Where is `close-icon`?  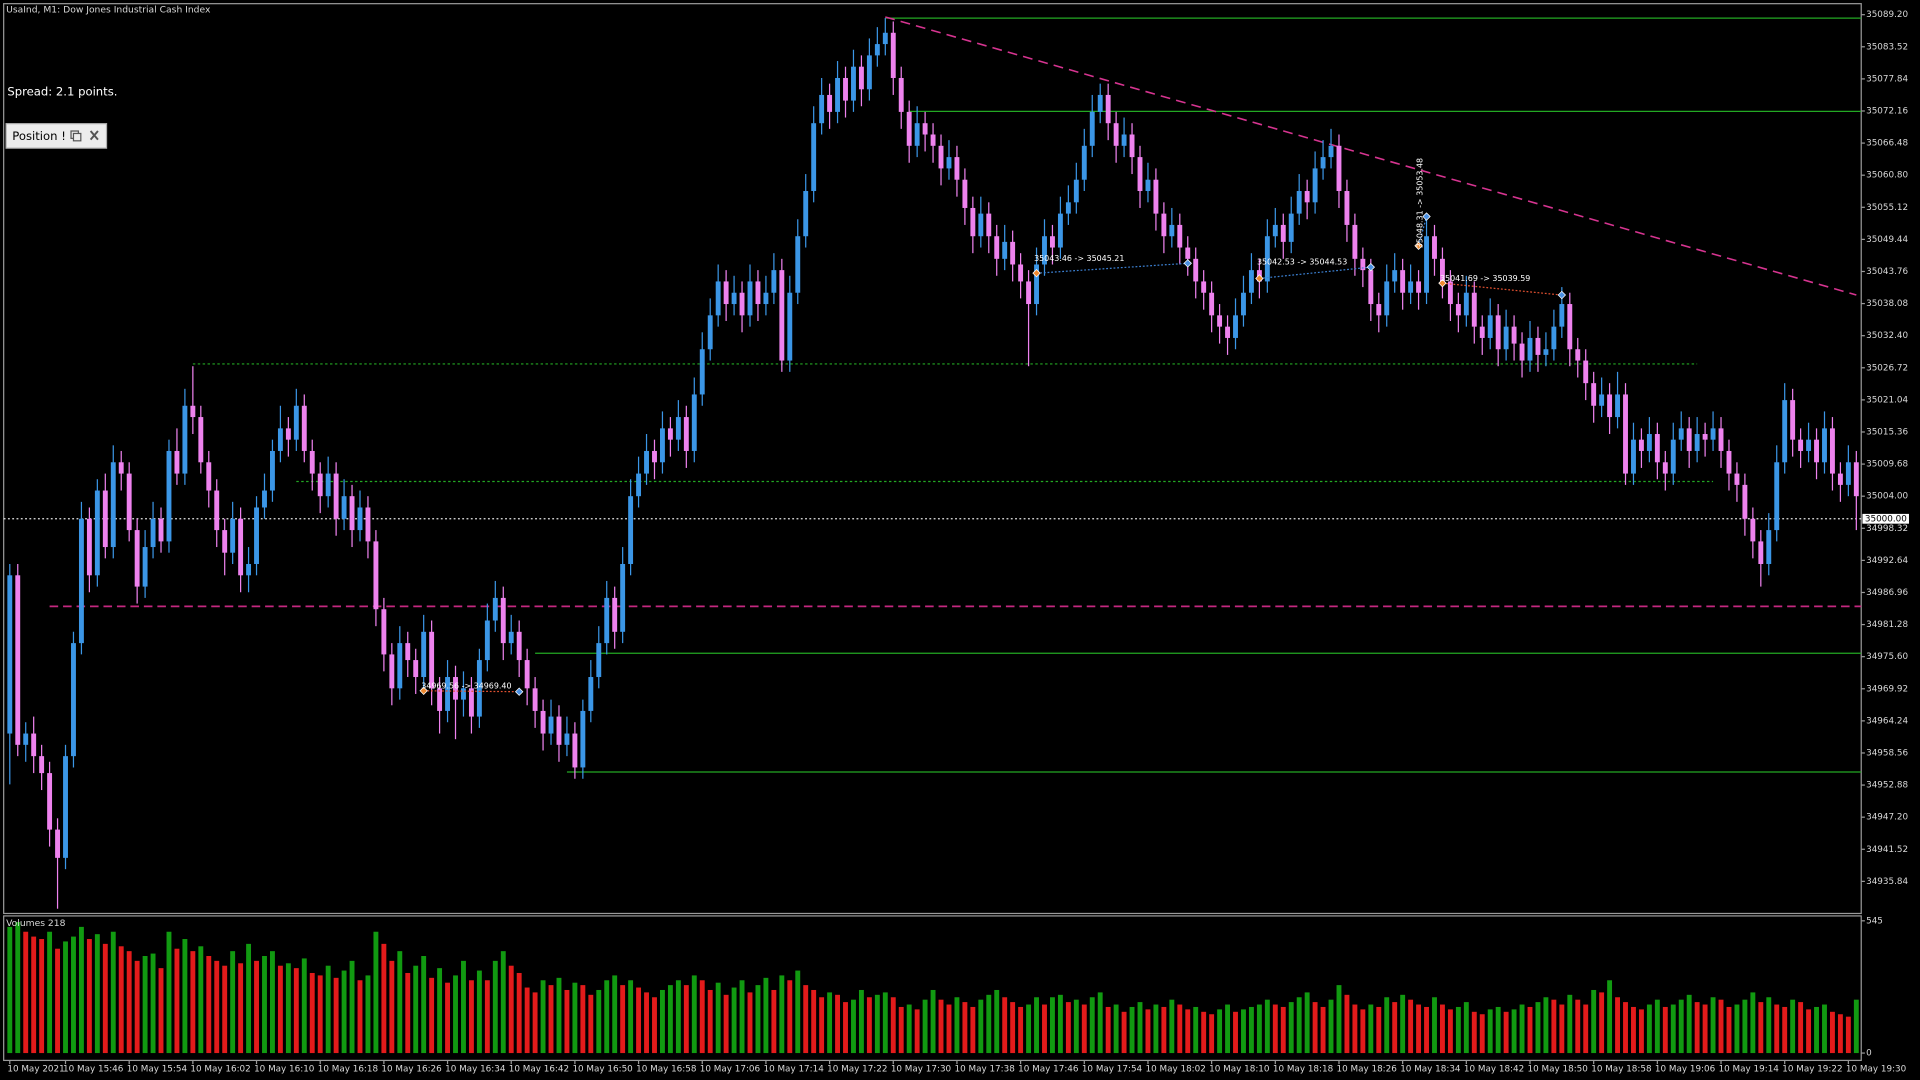
close-icon is located at coordinates (94, 135).